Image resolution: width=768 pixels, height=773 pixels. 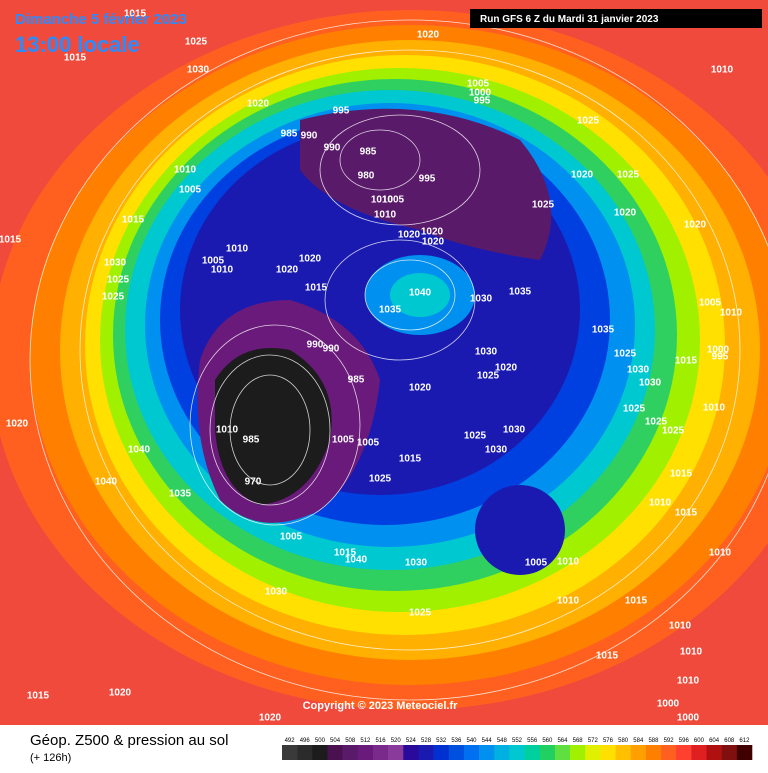 What do you see at coordinates (502, 741) in the screenshot?
I see `scale-tick-label: 548` at bounding box center [502, 741].